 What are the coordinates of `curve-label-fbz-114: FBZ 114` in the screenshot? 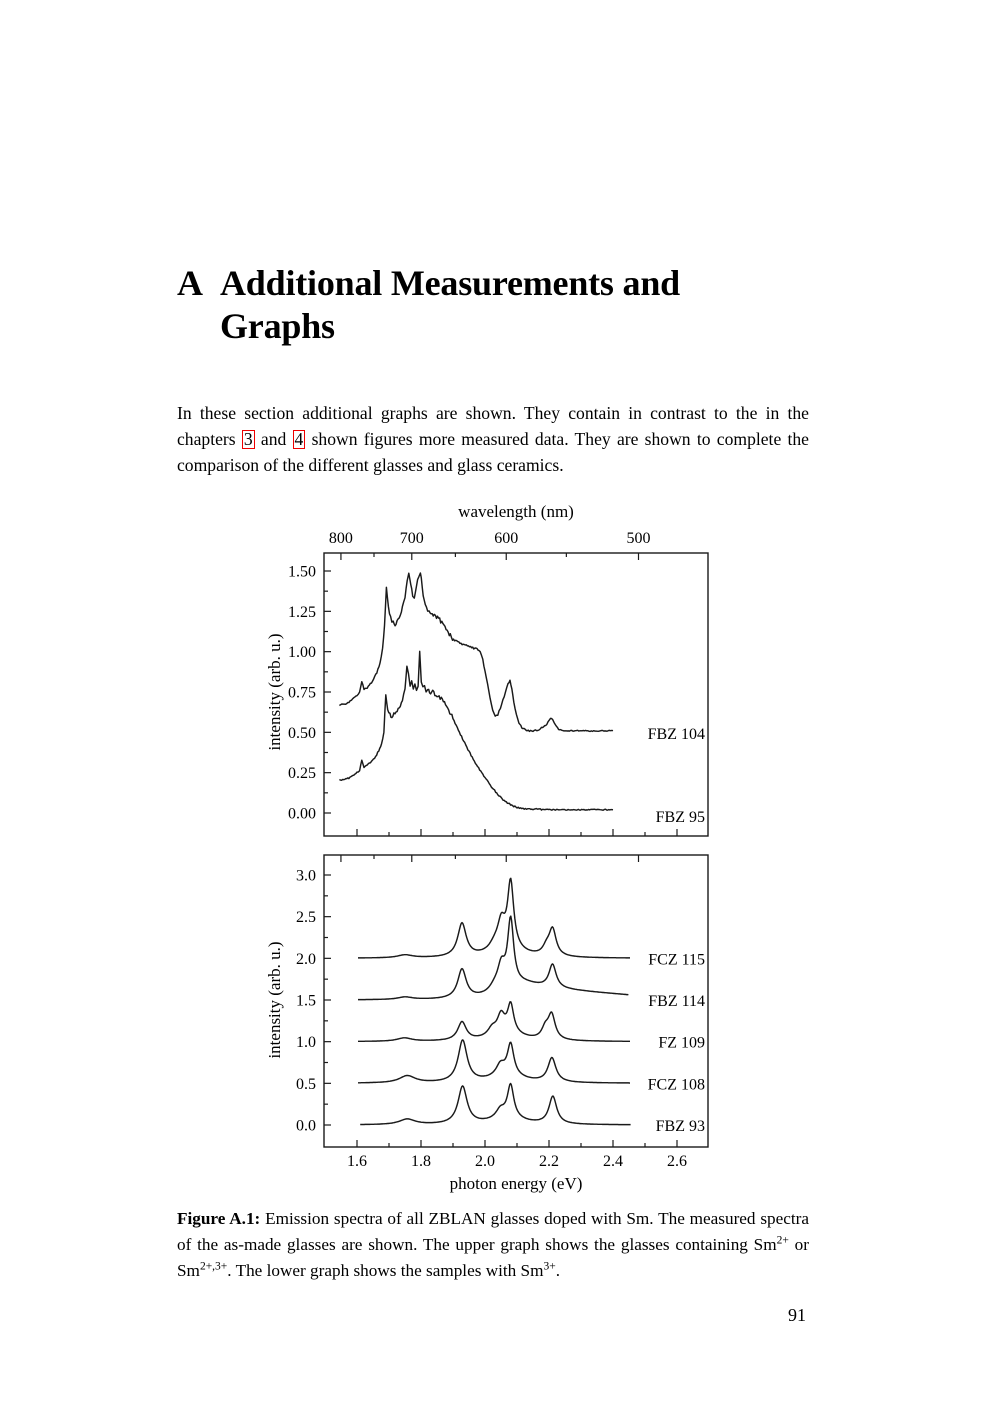 It's located at (676, 1001).